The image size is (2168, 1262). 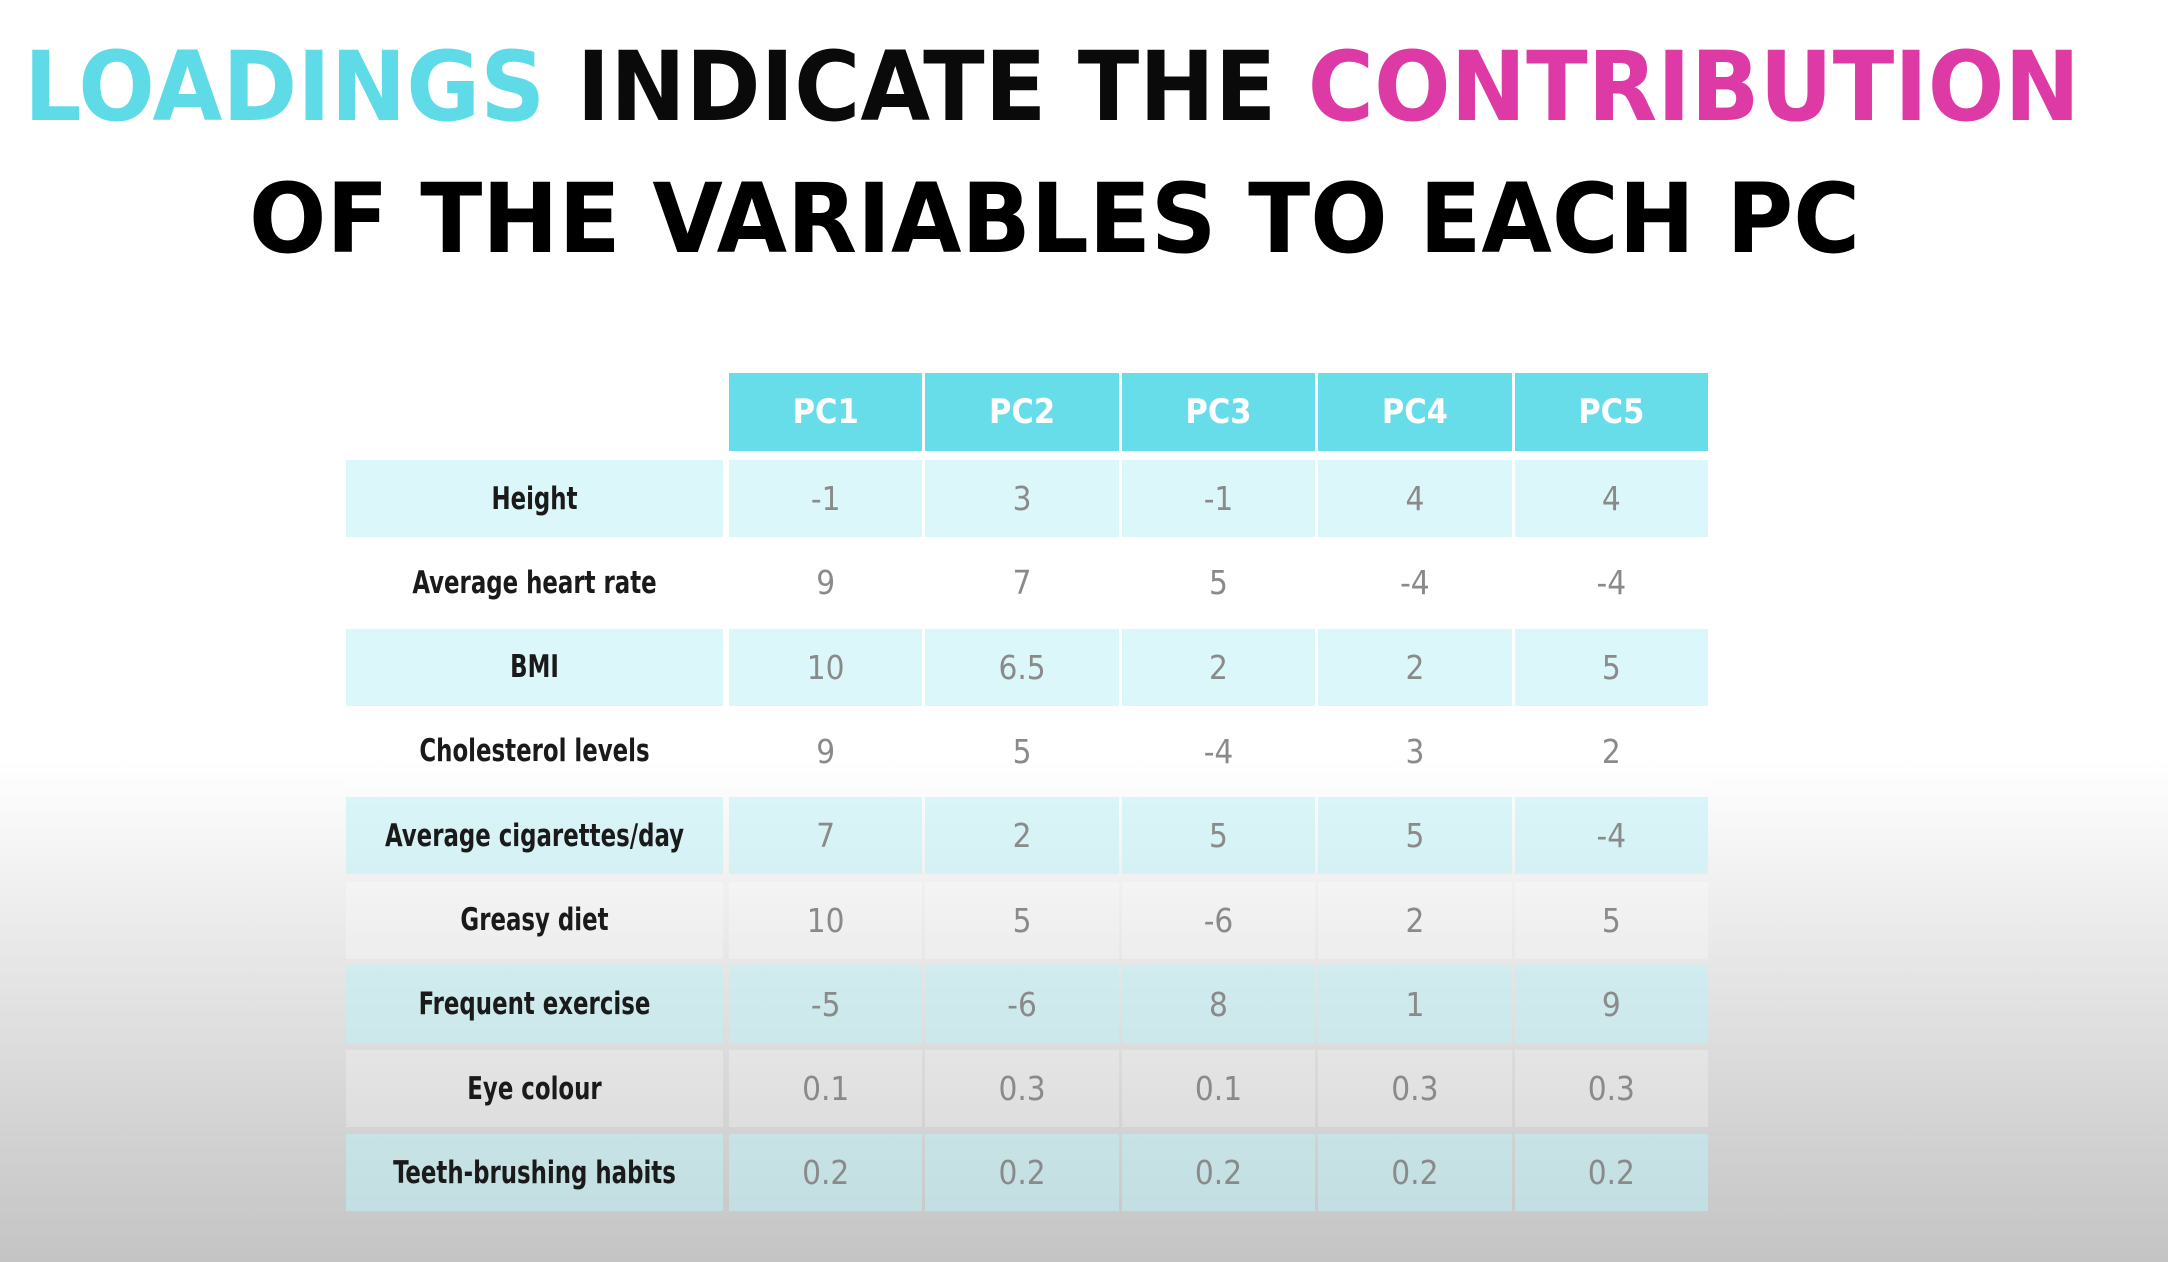 I want to click on row-label: Average cigarettes/day, so click(x=534, y=835).